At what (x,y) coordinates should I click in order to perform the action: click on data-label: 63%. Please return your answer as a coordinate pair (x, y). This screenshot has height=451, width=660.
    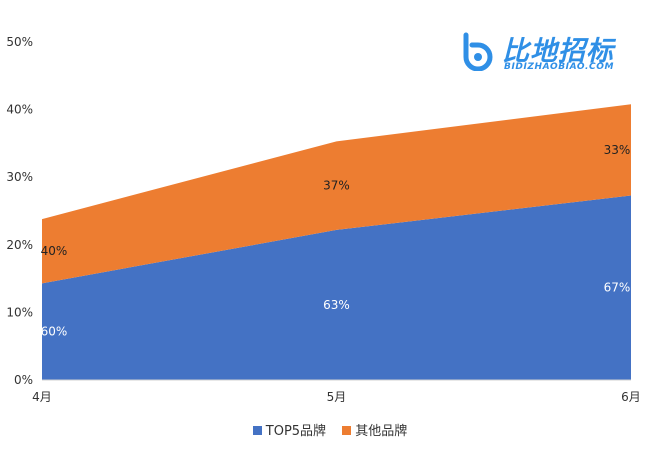
    Looking at the image, I should click on (336, 305).